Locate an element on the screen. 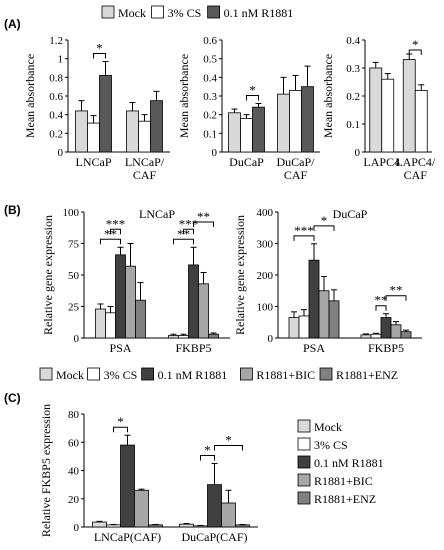  y-tick-label: 1.2 is located at coordinates (56, 41).